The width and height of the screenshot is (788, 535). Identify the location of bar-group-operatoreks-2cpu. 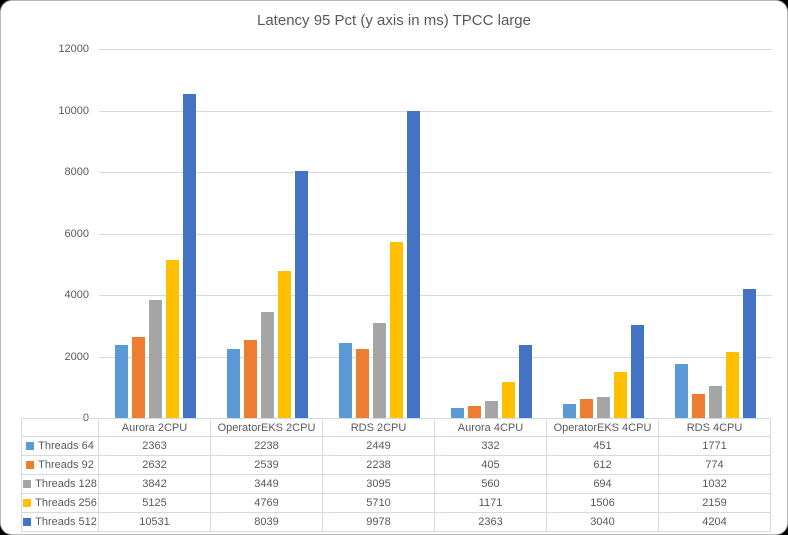
(267, 233).